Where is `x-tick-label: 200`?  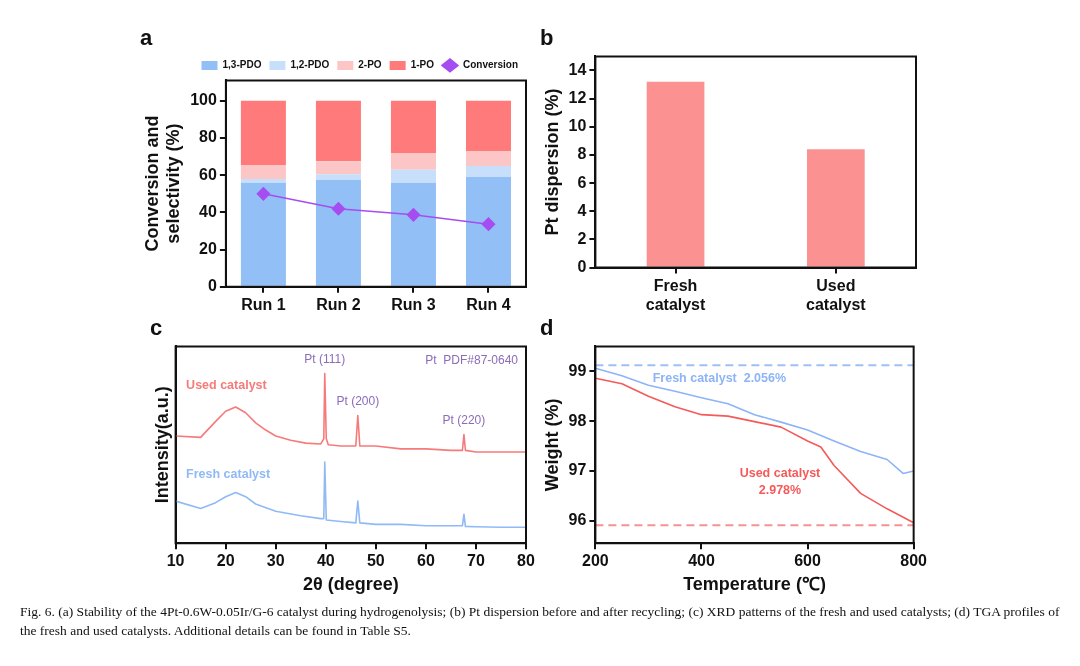 x-tick-label: 200 is located at coordinates (595, 561).